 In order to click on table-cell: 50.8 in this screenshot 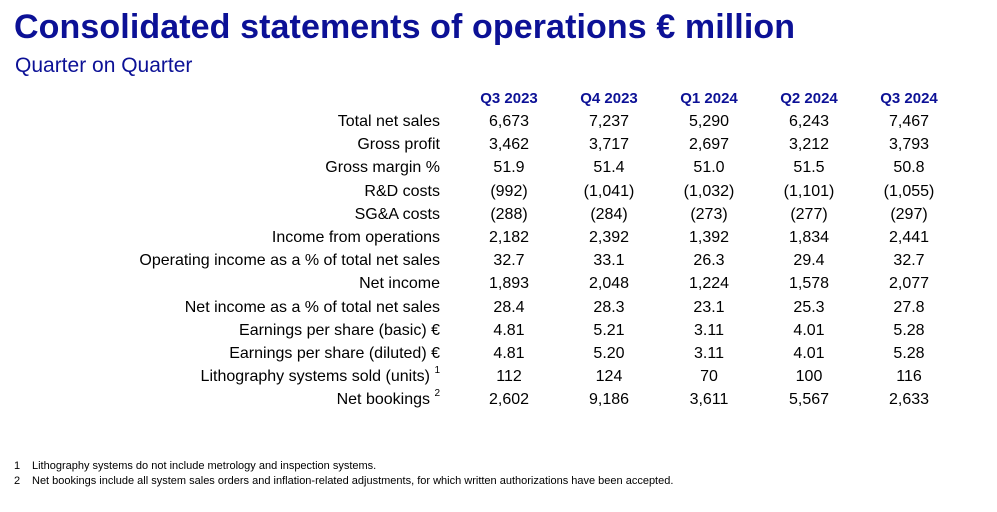, I will do `click(909, 168)`.